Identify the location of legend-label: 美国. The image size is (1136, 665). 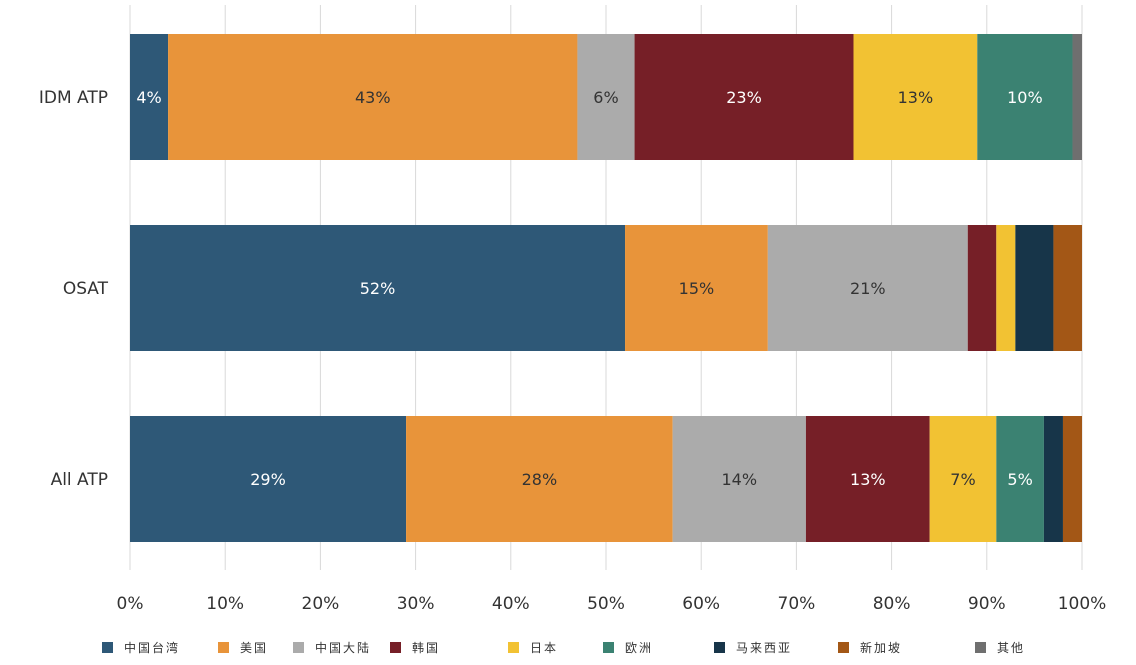
(254, 648).